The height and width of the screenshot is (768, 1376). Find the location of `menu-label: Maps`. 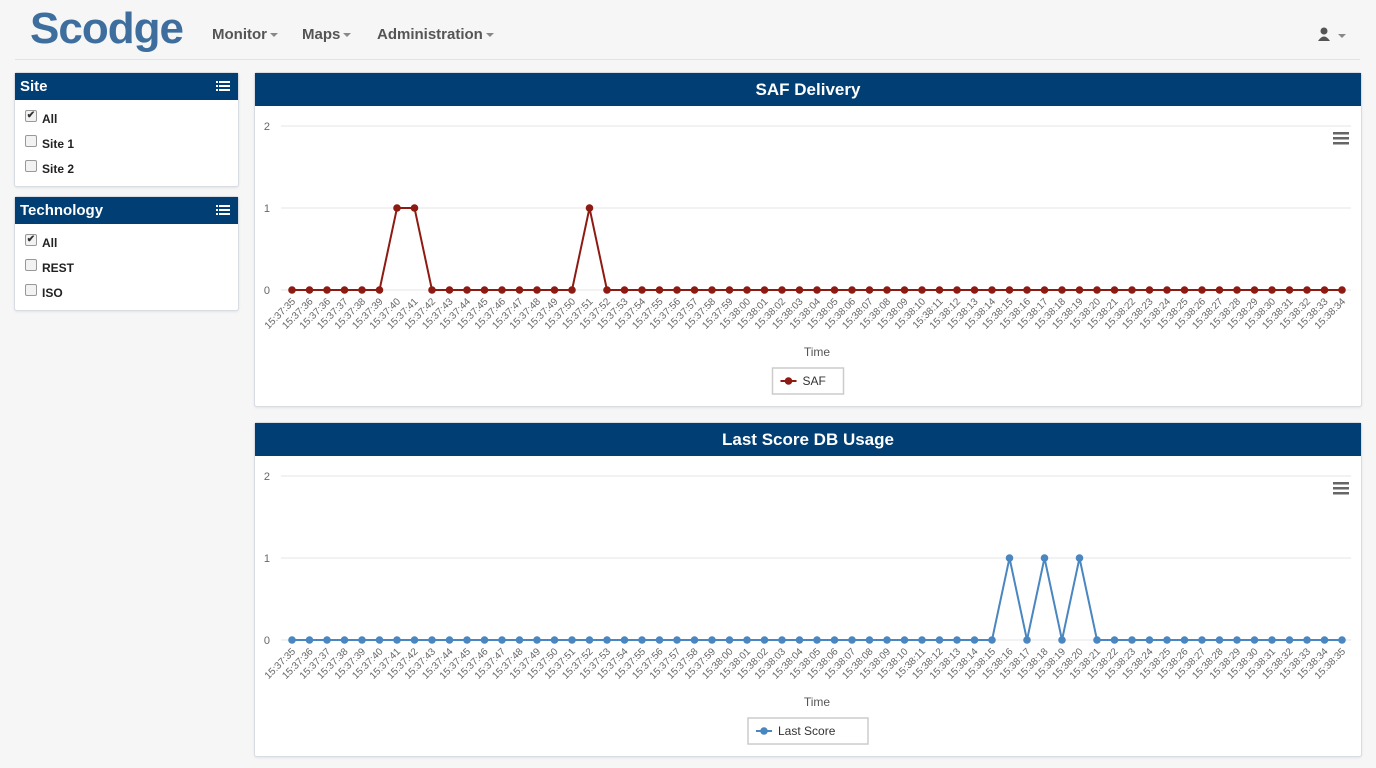

menu-label: Maps is located at coordinates (321, 34).